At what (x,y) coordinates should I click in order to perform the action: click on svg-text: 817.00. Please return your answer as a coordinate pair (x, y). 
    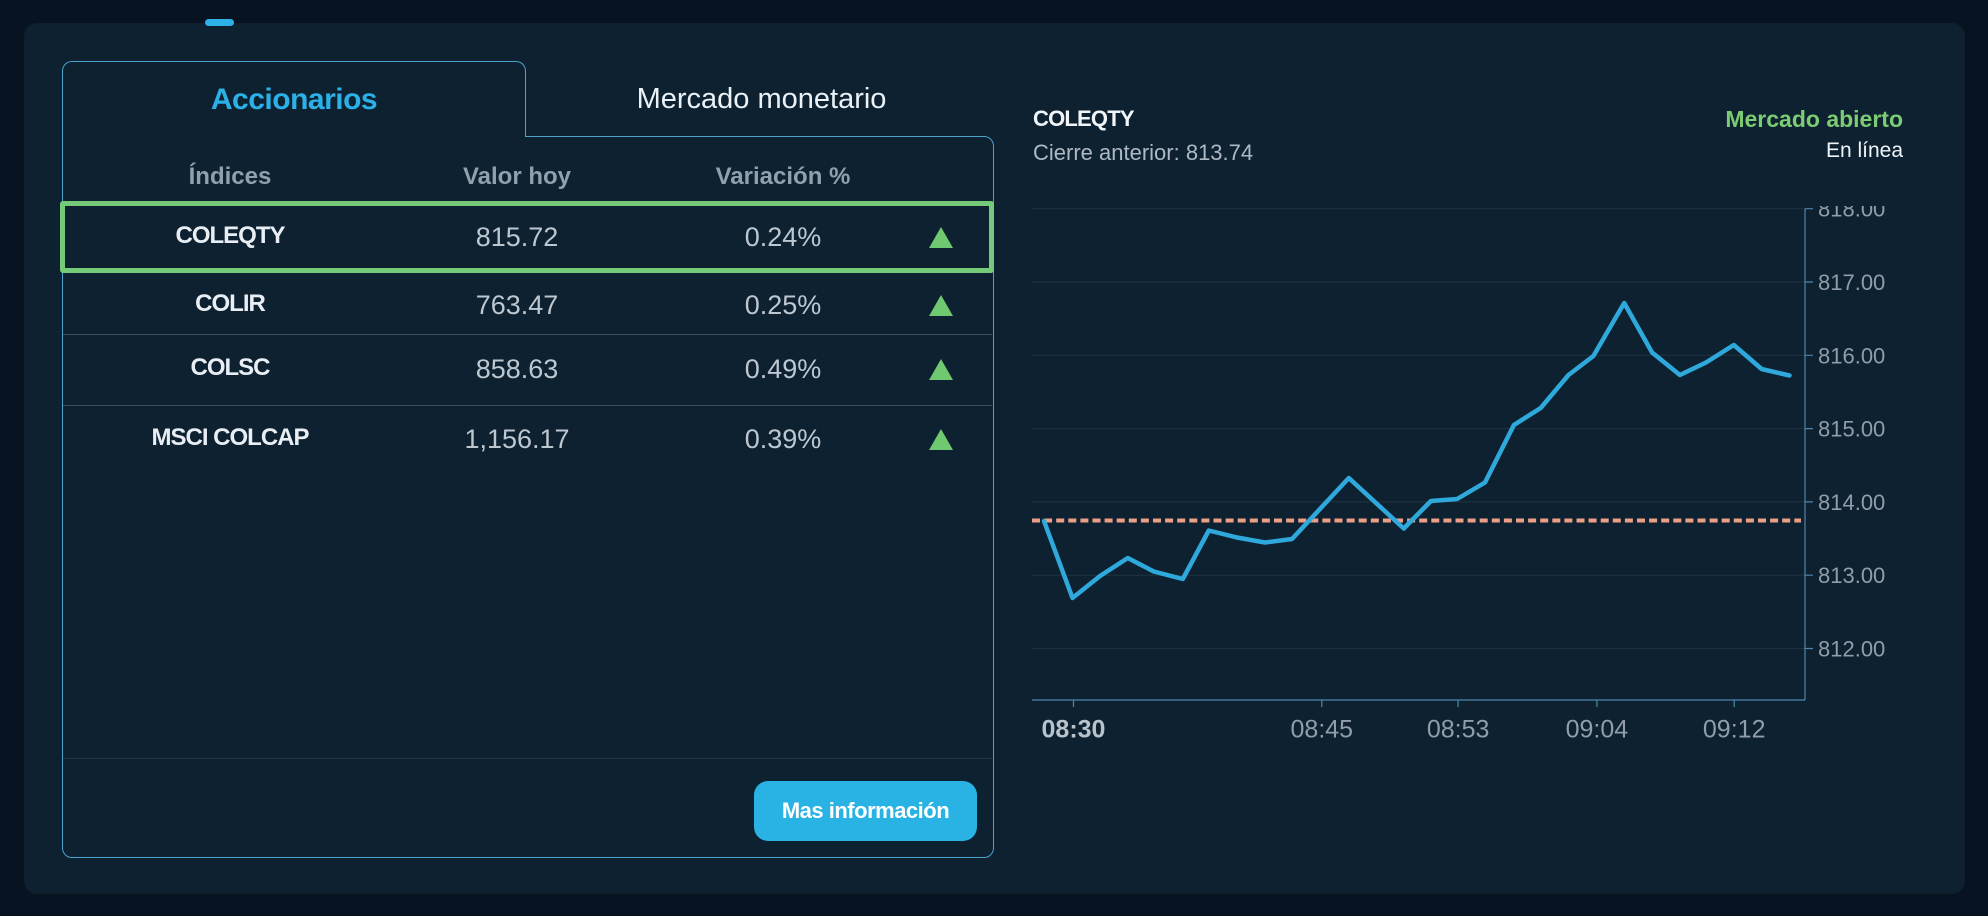
    Looking at the image, I should click on (1851, 282).